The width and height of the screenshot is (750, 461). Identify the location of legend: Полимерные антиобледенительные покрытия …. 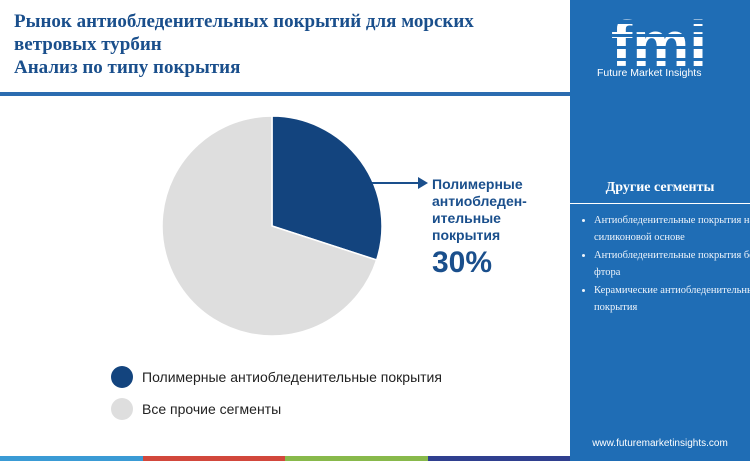
(276, 396).